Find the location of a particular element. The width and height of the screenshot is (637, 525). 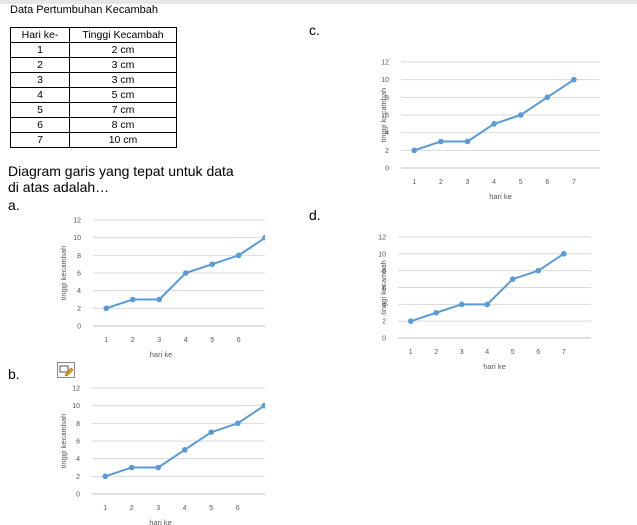

table-cell: 10 cm is located at coordinates (123, 140).